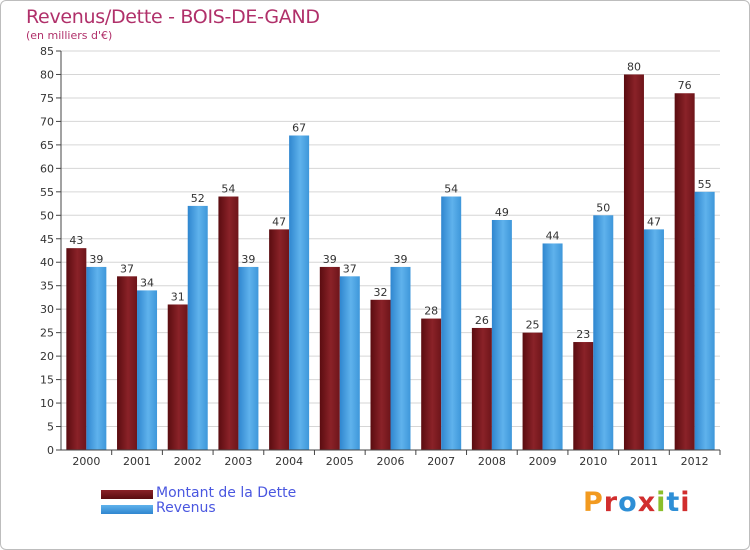  What do you see at coordinates (628, 502) in the screenshot?
I see `logo-letter: o` at bounding box center [628, 502].